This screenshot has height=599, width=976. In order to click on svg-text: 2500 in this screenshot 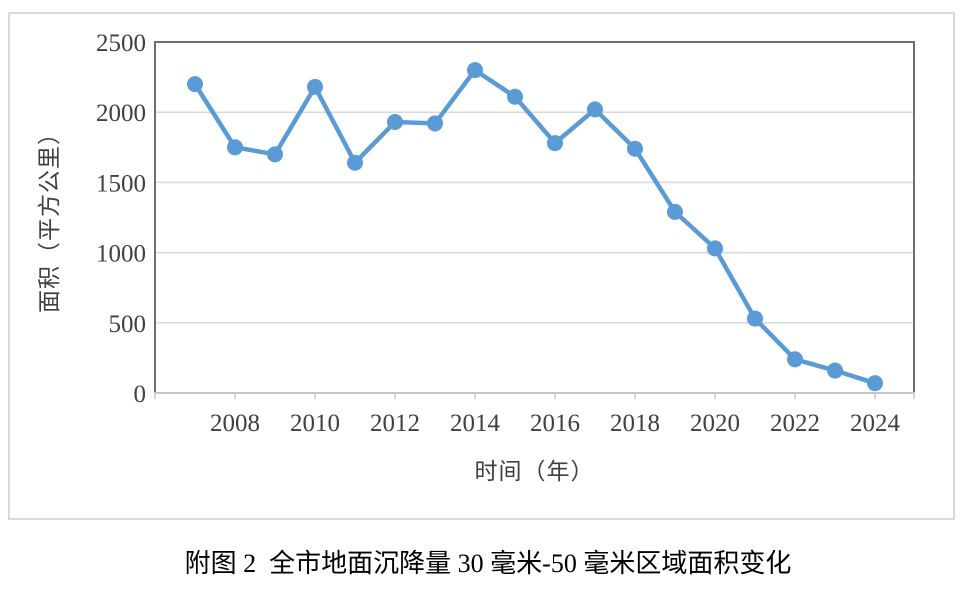, I will do `click(121, 43)`.